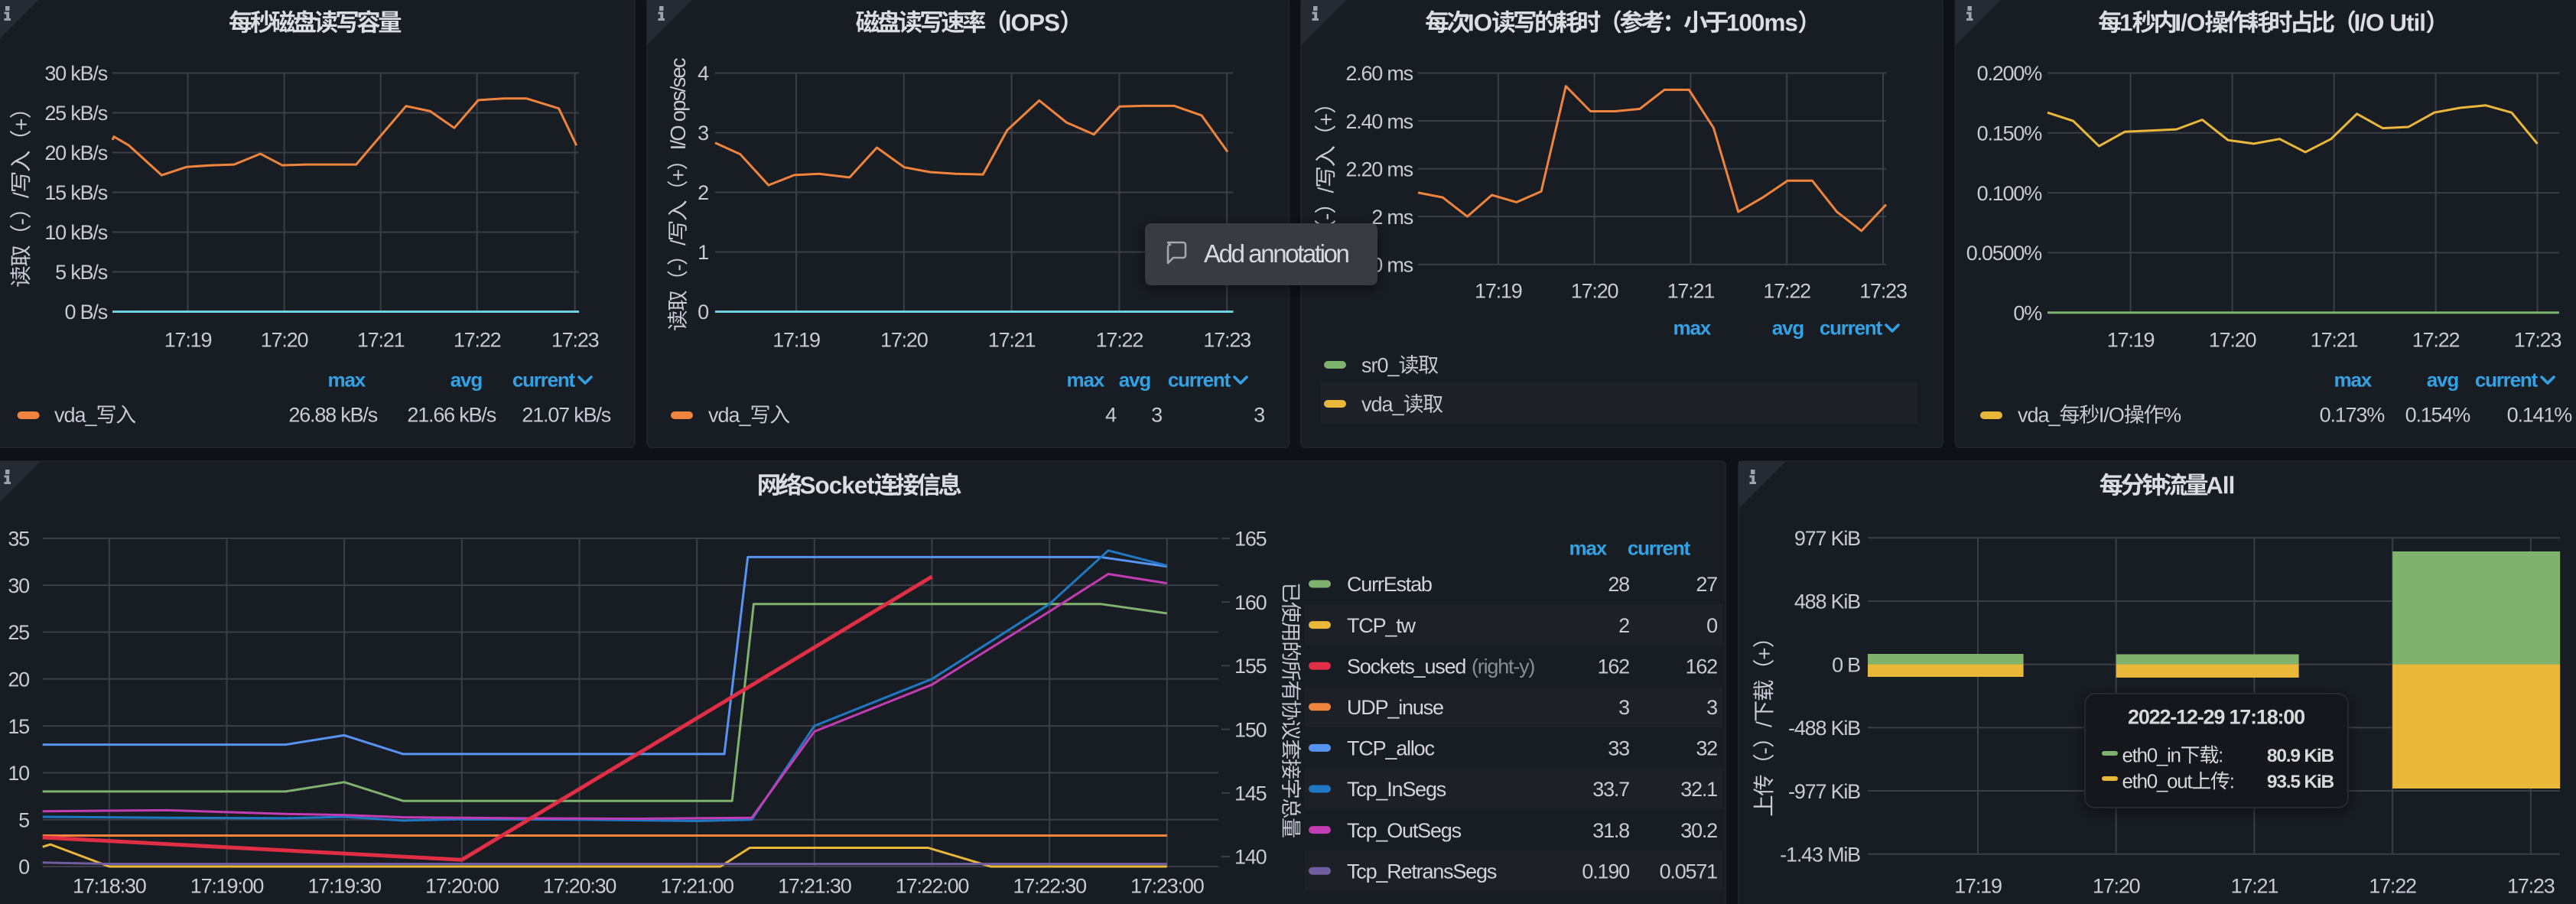 The width and height of the screenshot is (2576, 904). I want to click on svg-text: 0.154%, so click(2438, 415).